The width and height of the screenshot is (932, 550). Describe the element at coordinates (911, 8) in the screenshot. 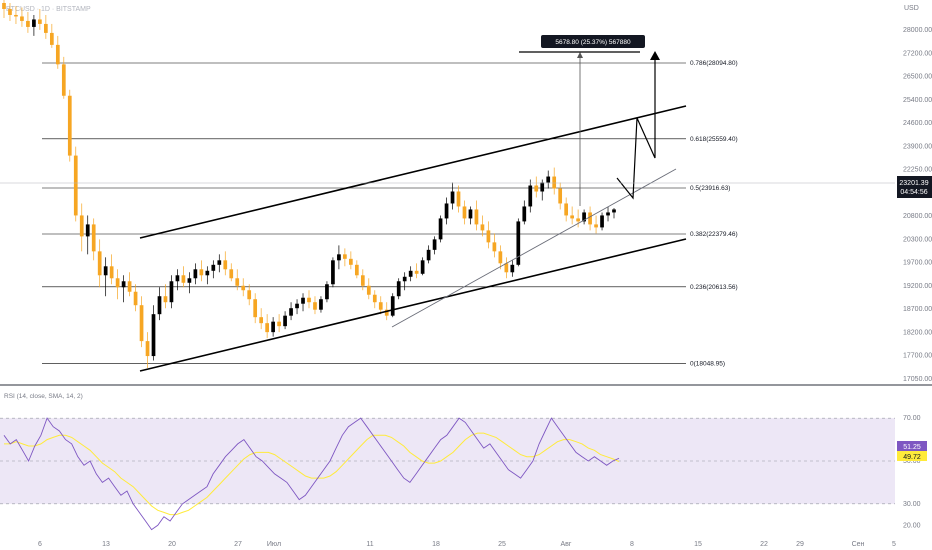

I see `currency-label: USD` at that location.